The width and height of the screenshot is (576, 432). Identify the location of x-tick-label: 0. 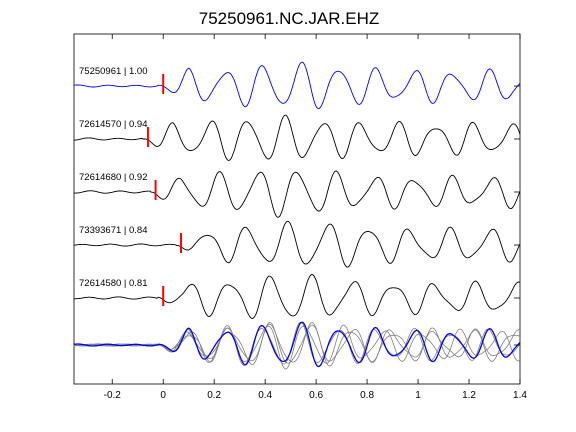
(163, 395).